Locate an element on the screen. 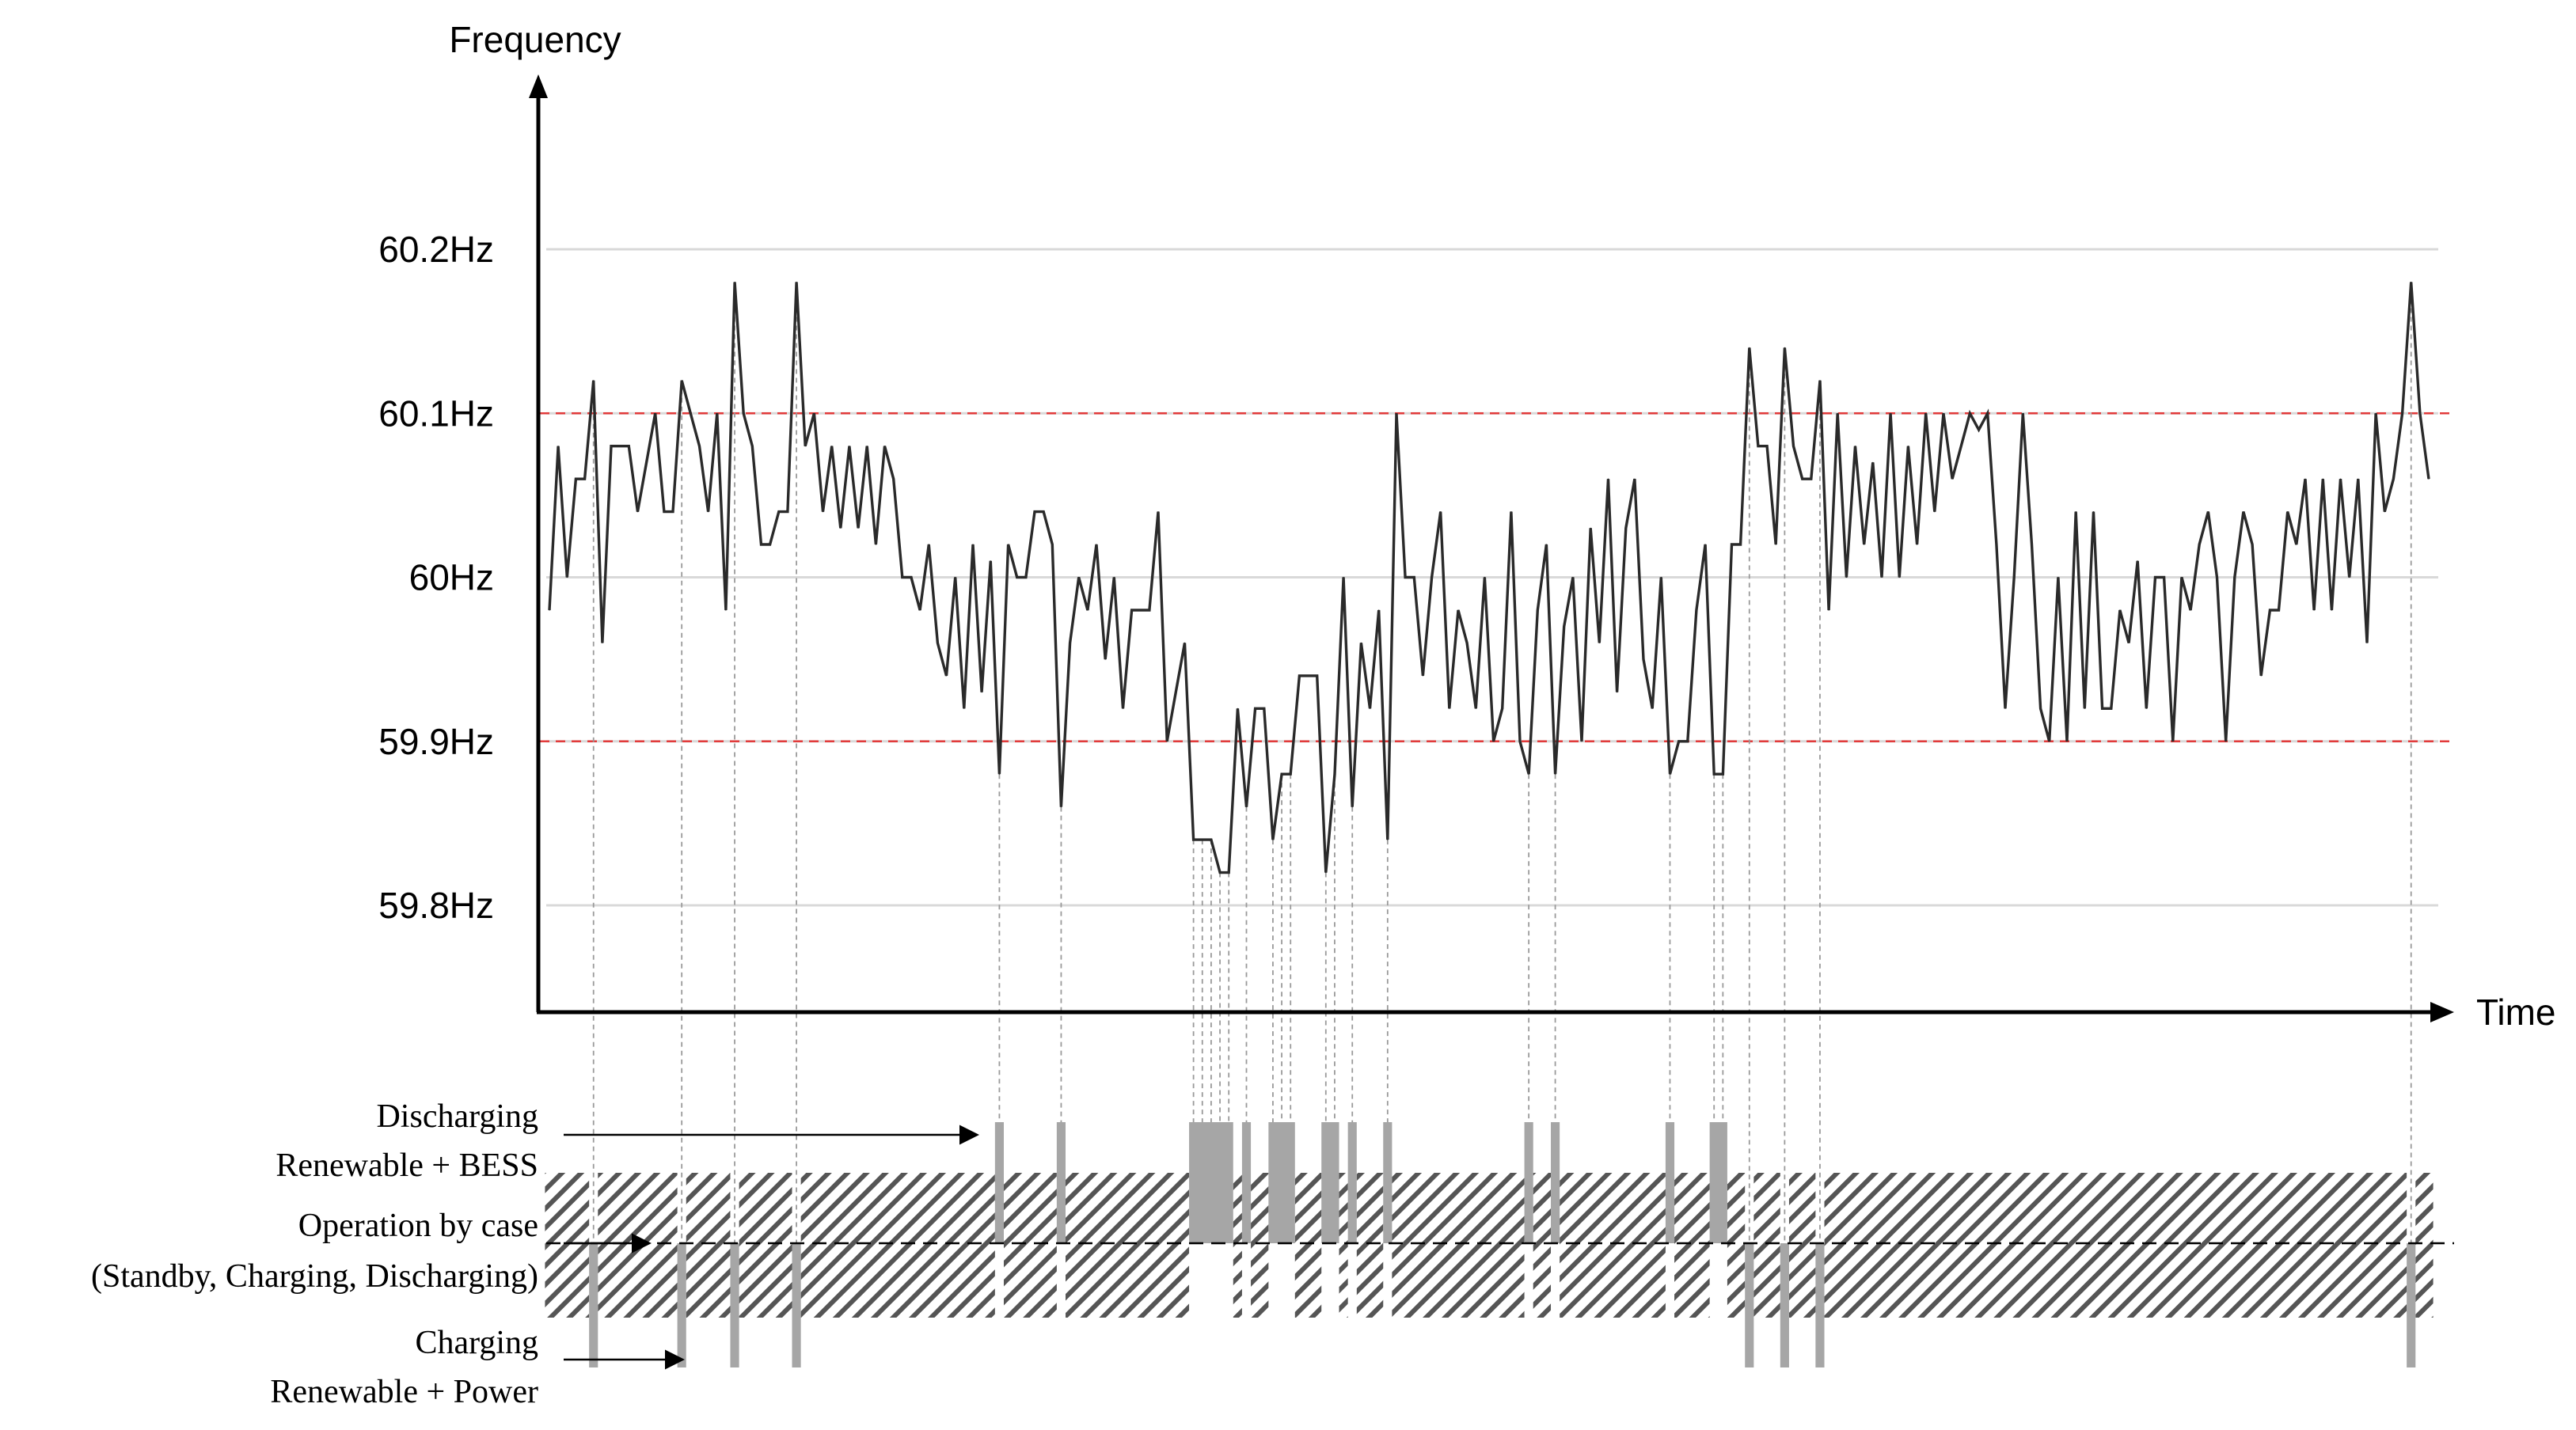 The height and width of the screenshot is (1430, 2576). y-tick-label: 60.1Hz is located at coordinates (436, 413).